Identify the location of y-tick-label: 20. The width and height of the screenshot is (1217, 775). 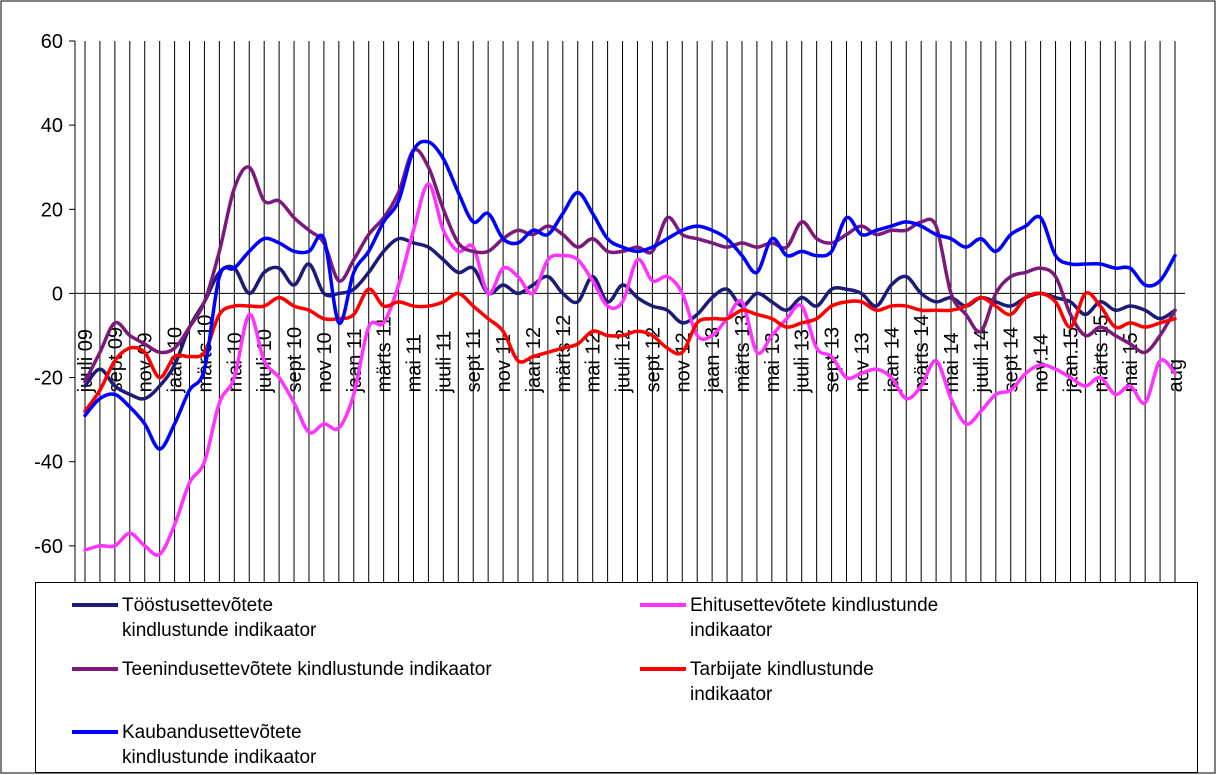
(52, 210).